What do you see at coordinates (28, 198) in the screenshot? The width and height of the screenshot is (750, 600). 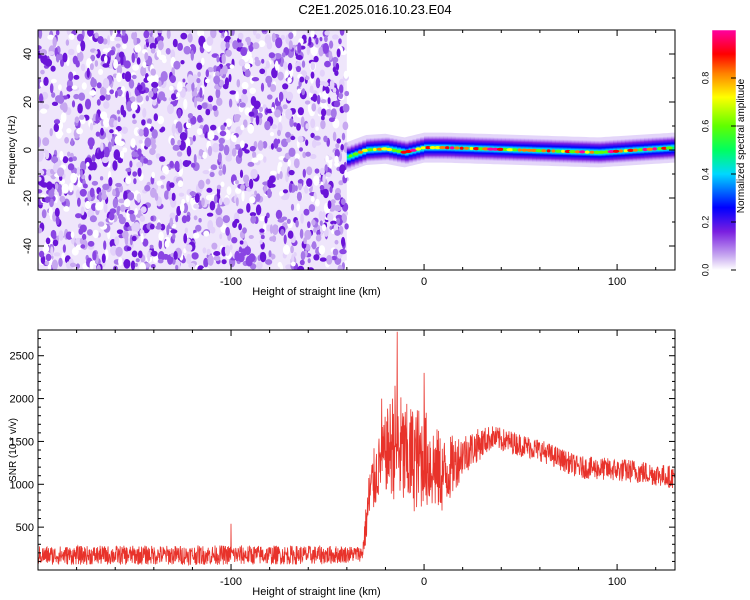 I see `top-y-tick-label: -20` at bounding box center [28, 198].